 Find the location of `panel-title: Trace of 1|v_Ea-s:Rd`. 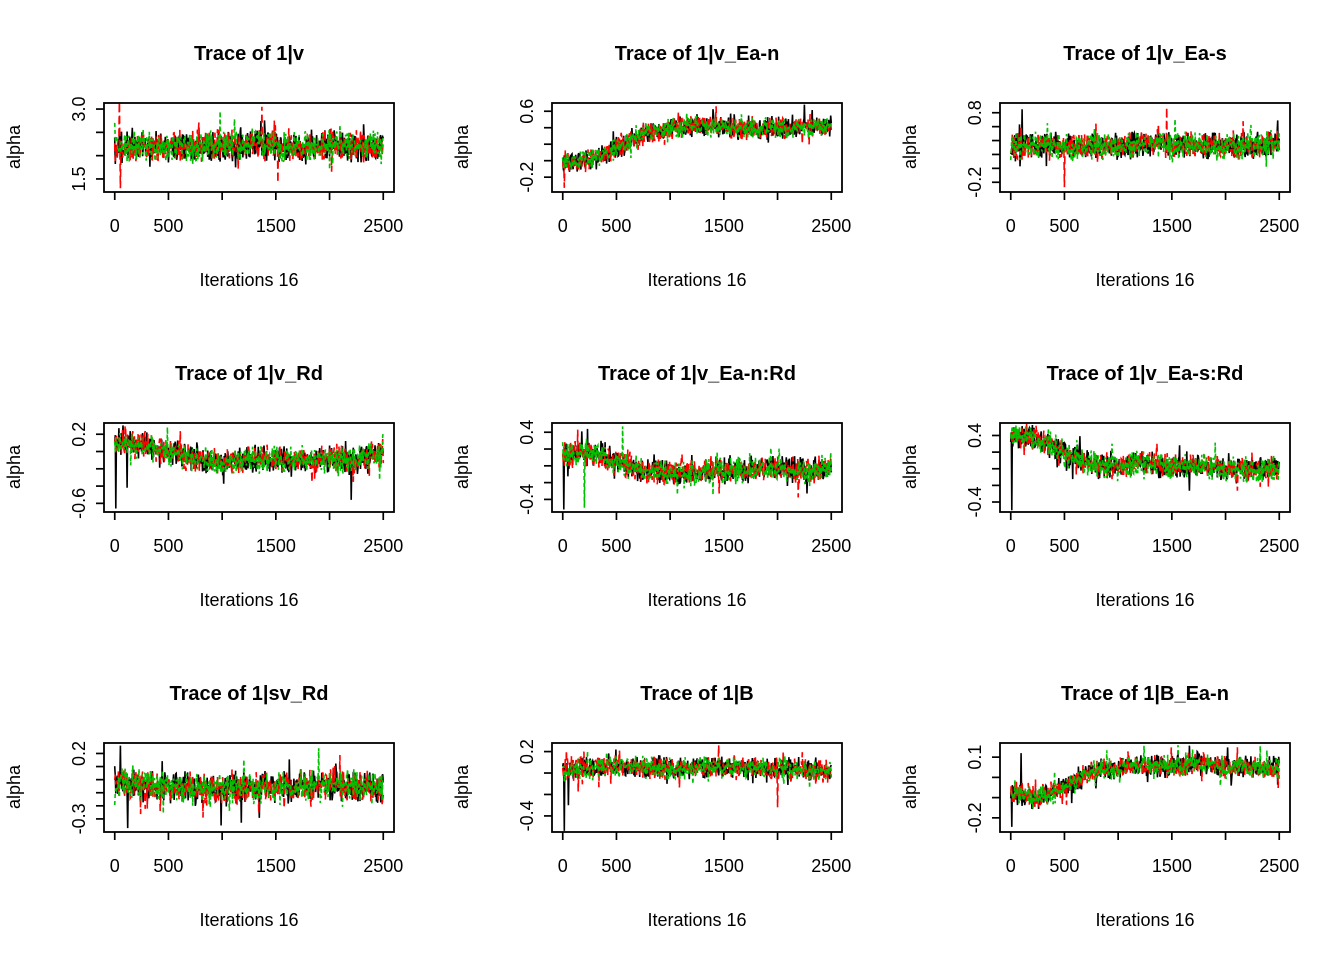

panel-title: Trace of 1|v_Ea-s:Rd is located at coordinates (1145, 374).